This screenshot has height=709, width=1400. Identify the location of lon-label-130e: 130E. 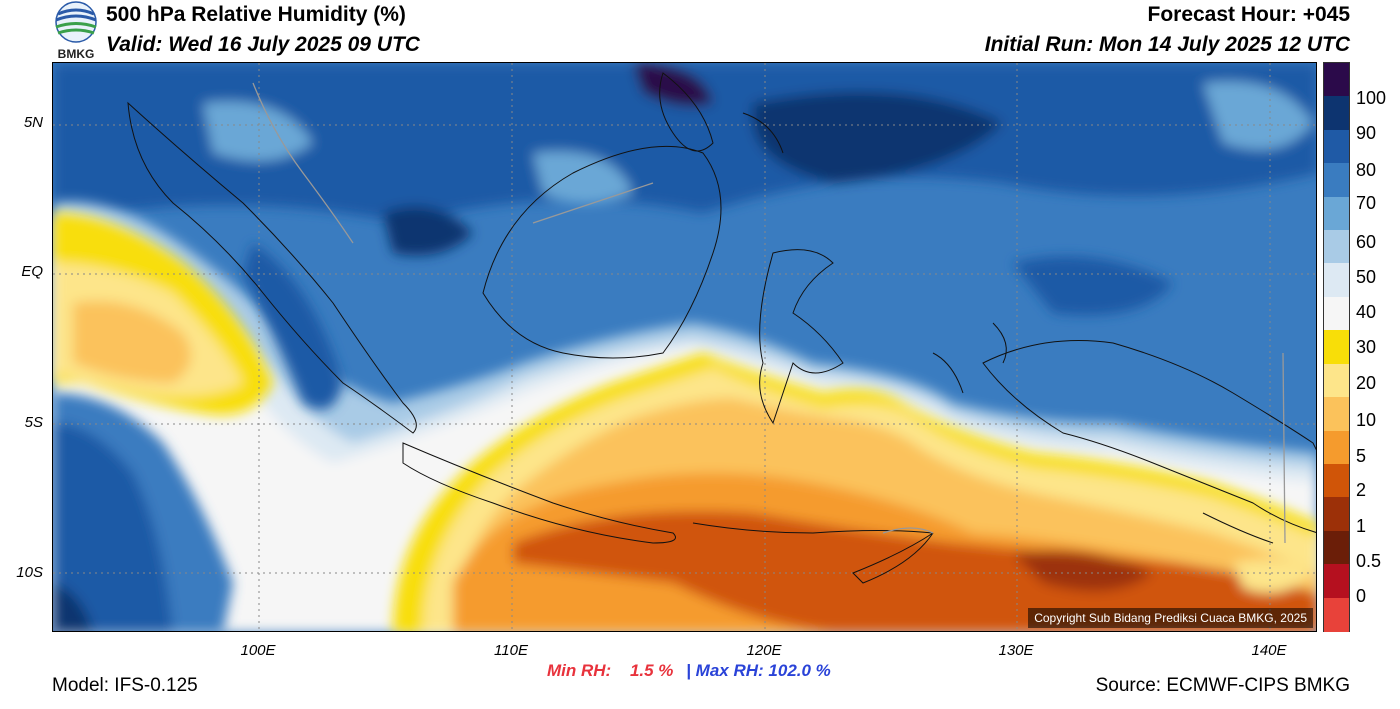
(1016, 650).